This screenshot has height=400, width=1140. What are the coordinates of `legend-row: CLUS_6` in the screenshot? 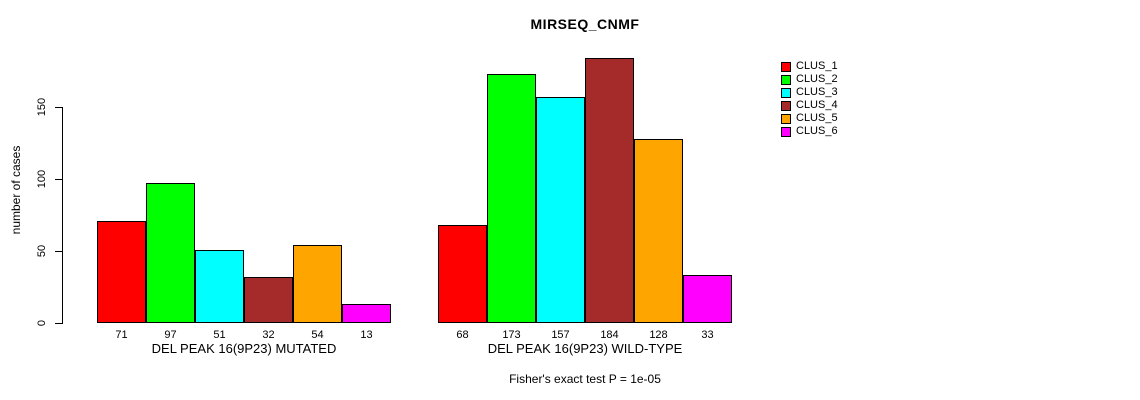 It's located at (809, 131).